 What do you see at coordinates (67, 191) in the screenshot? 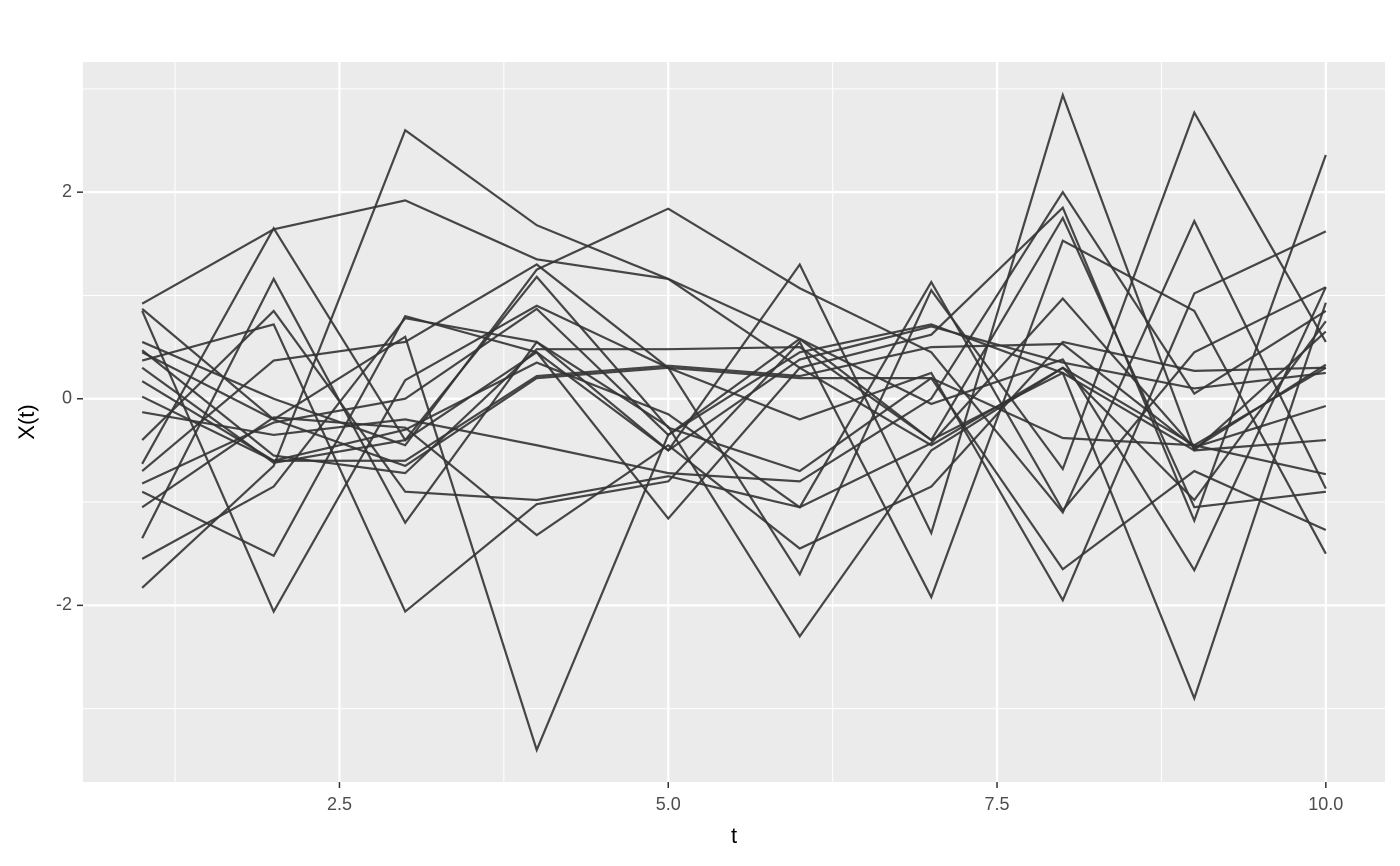
I see `y-tick-label: 2` at bounding box center [67, 191].